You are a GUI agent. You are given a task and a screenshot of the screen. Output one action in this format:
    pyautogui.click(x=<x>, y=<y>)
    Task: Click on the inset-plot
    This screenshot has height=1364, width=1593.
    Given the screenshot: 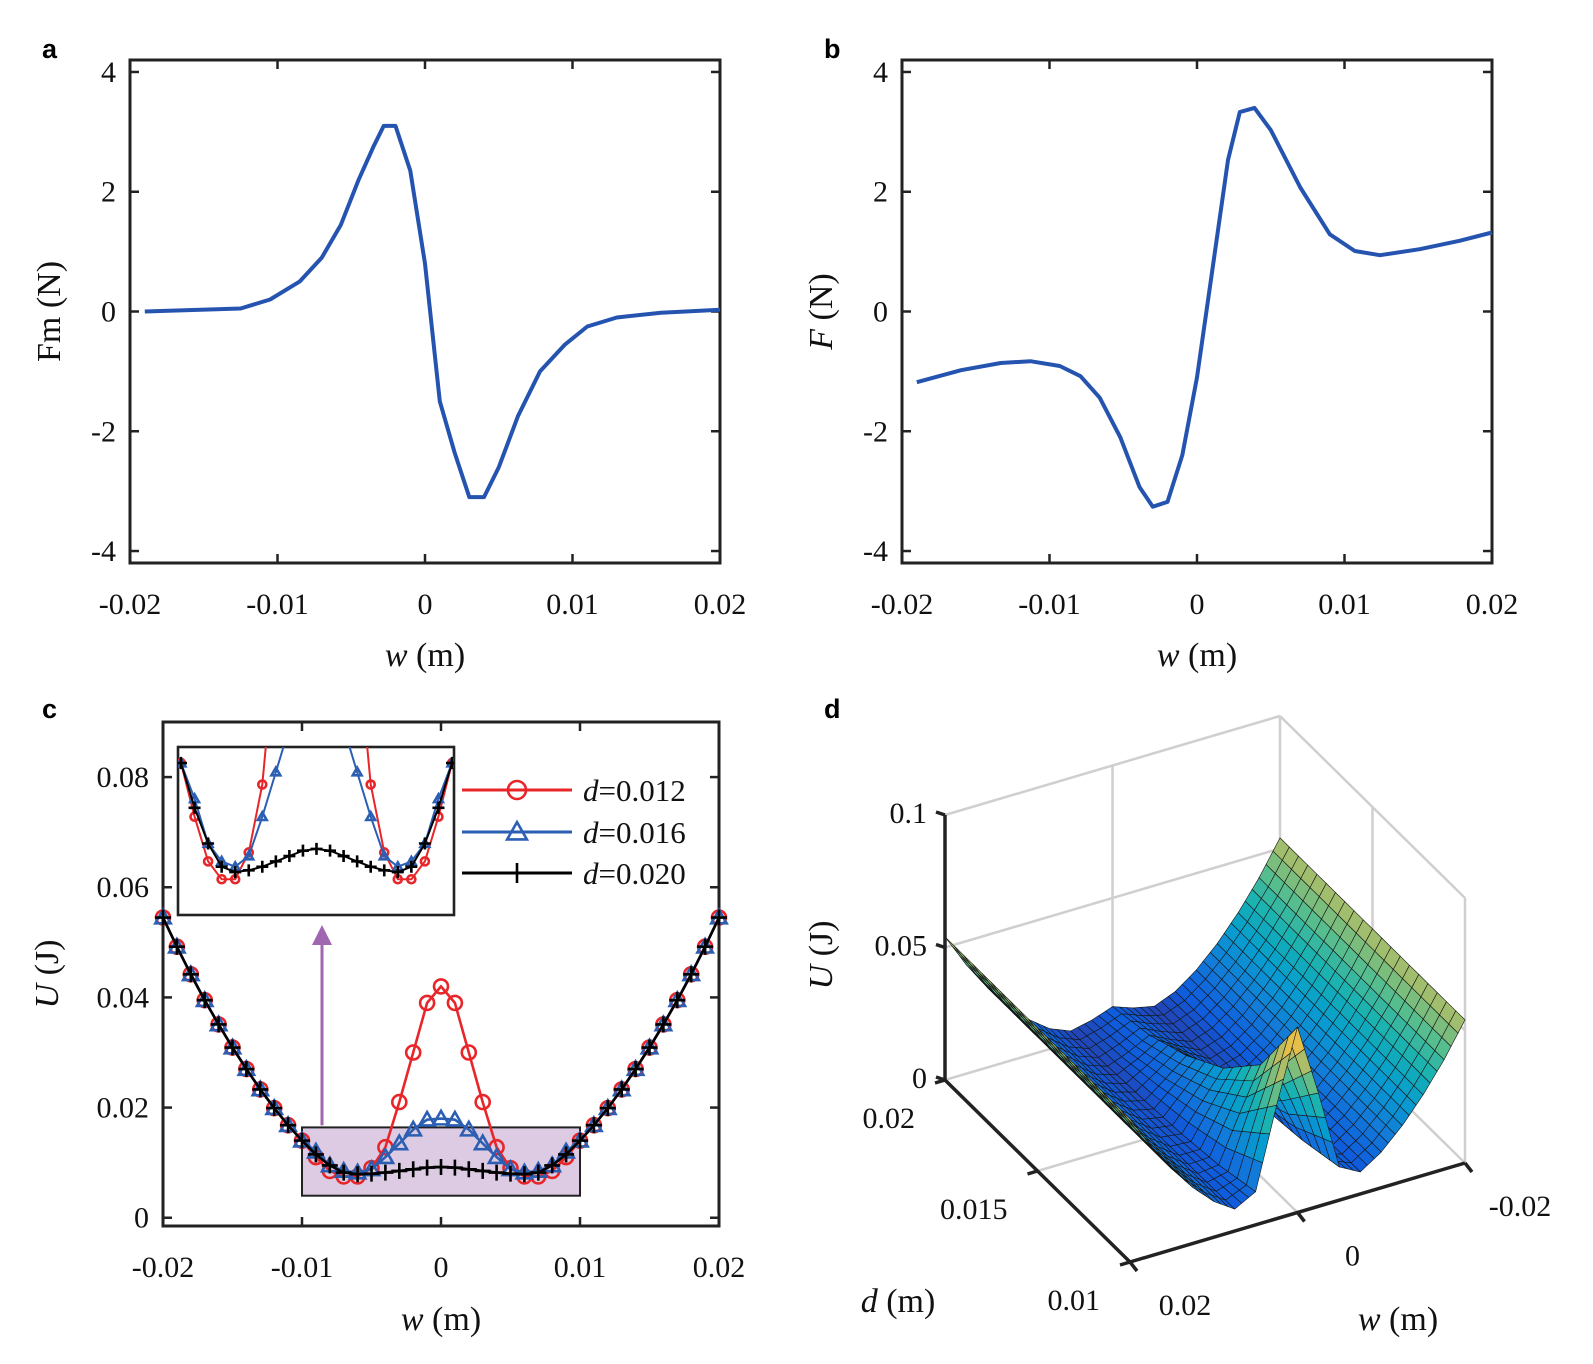 What is the action you would take?
    pyautogui.click(x=316, y=802)
    